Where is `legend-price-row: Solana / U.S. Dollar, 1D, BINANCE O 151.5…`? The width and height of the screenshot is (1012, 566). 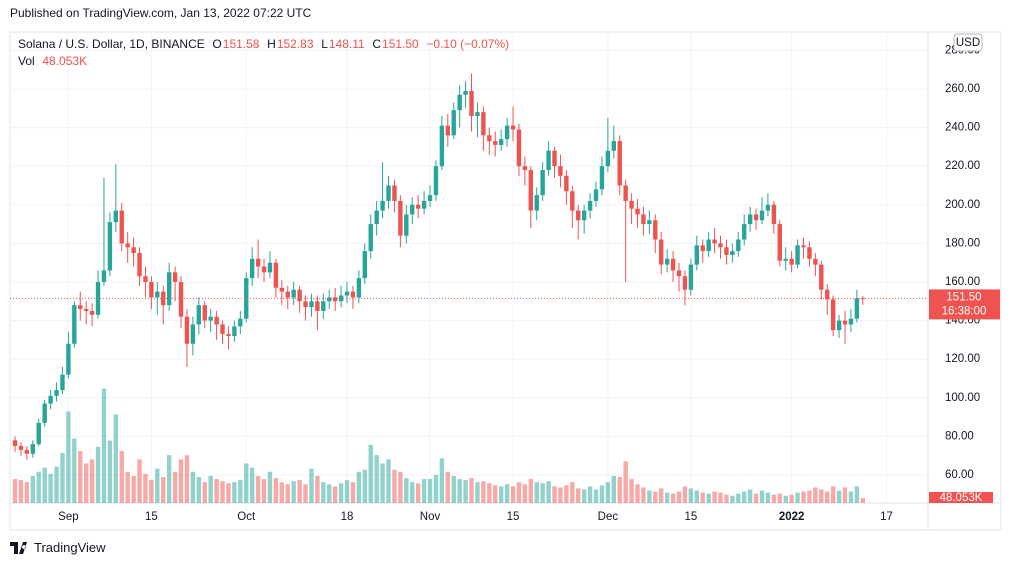 legend-price-row: Solana / U.S. Dollar, 1D, BINANCE O 151.5… is located at coordinates (264, 44).